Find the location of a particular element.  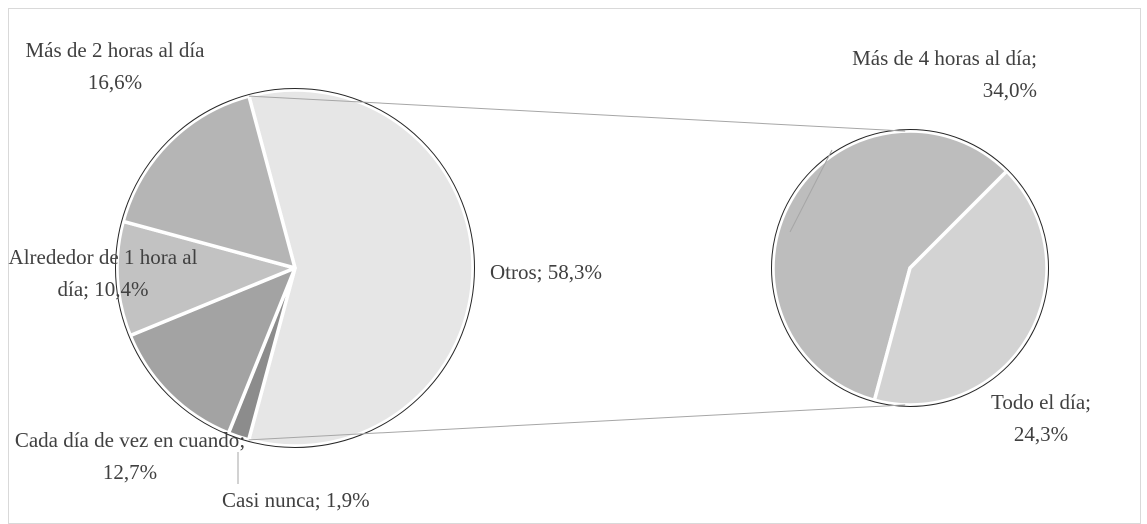

category-label: Todo el día is located at coordinates (1038, 402).